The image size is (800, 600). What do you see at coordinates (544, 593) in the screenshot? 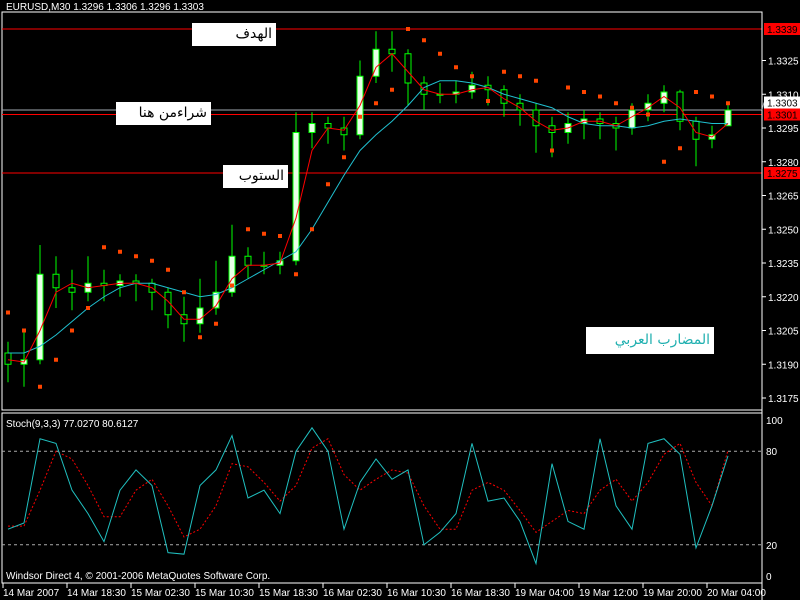
I see `x-tick-label: 19 Mar 04:00` at bounding box center [544, 593].